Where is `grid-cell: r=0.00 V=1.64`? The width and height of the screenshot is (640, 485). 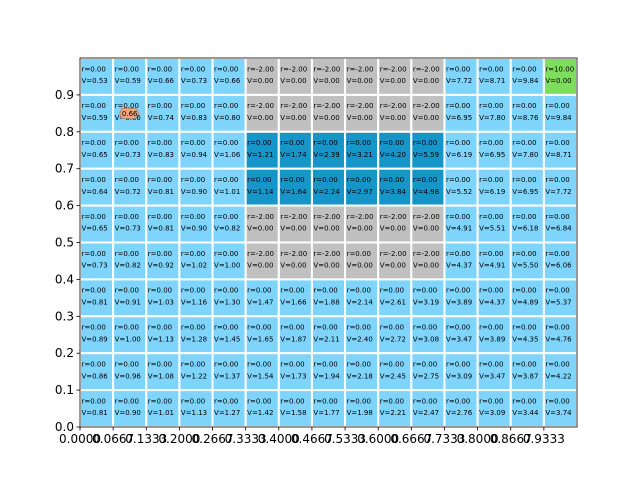
grid-cell: r=0.00 V=1.64 is located at coordinates (295, 187).